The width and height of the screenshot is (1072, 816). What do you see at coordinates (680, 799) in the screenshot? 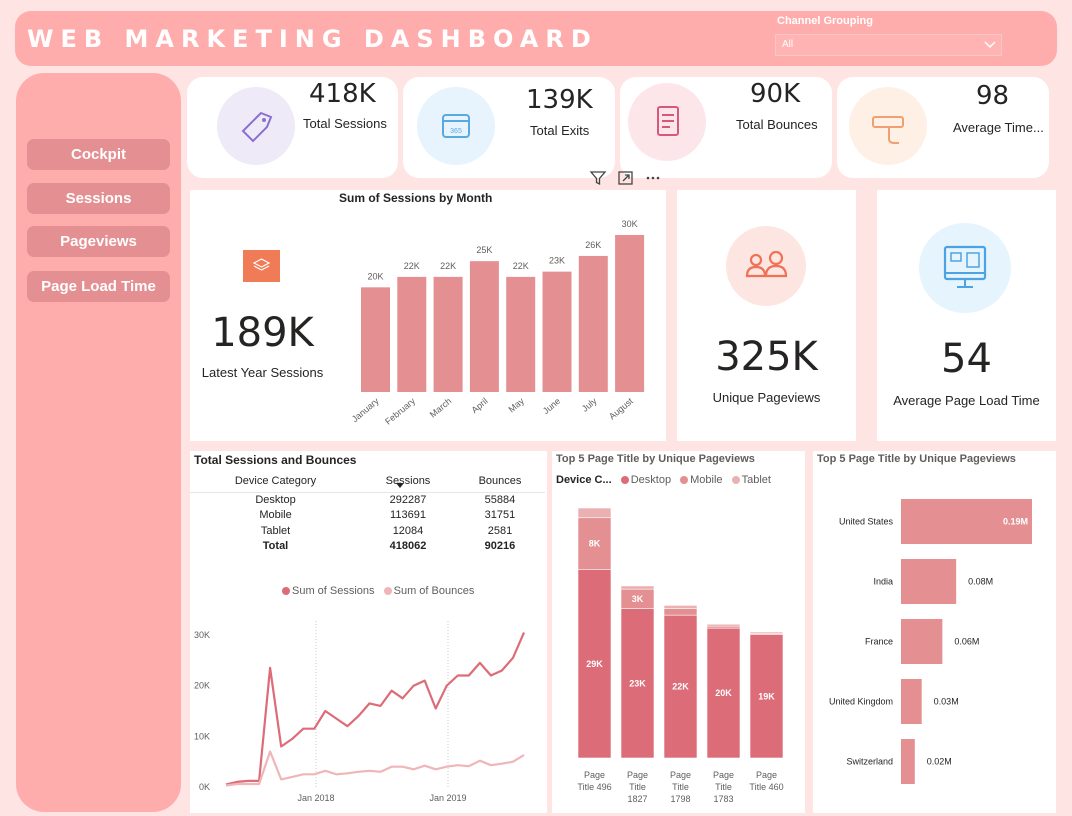
I see `x-tick-label: 1798` at bounding box center [680, 799].